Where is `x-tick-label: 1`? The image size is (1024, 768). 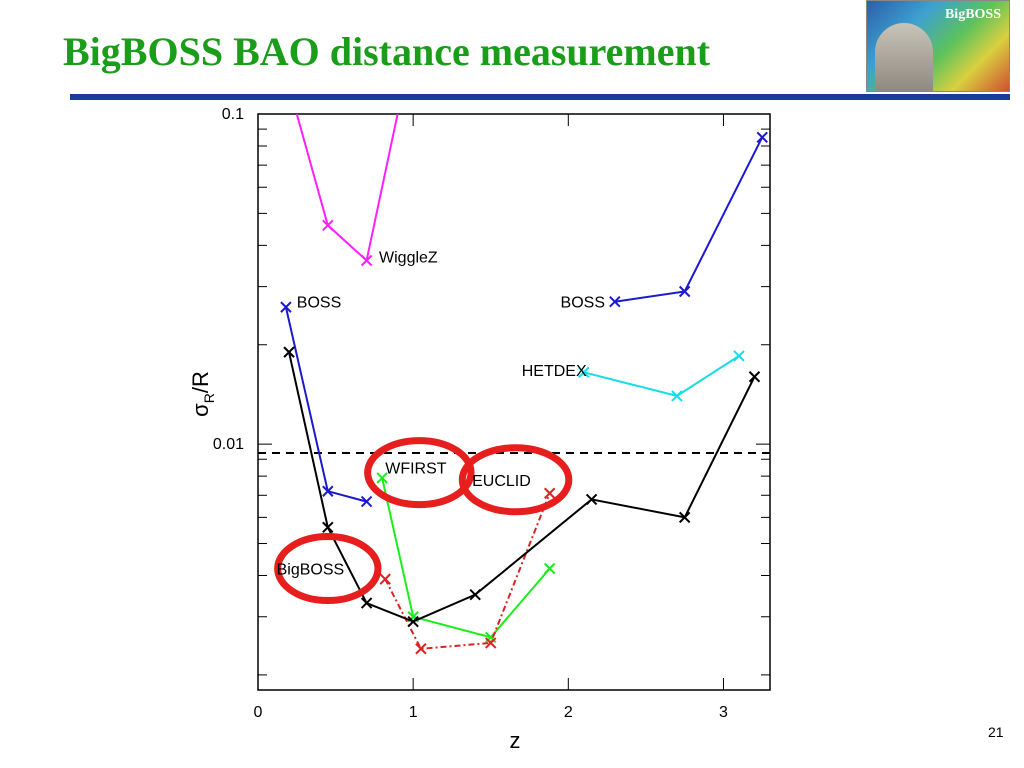 x-tick-label: 1 is located at coordinates (413, 712).